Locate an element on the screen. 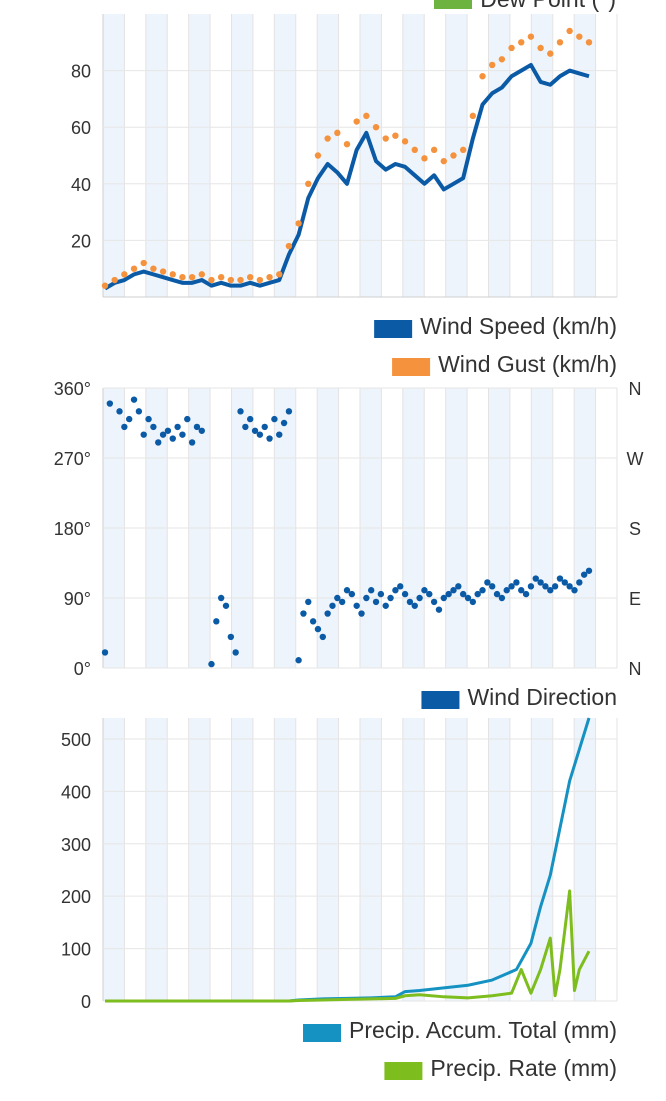 The height and width of the screenshot is (1101, 666). legend-label: Dew Point (°) is located at coordinates (548, 6).